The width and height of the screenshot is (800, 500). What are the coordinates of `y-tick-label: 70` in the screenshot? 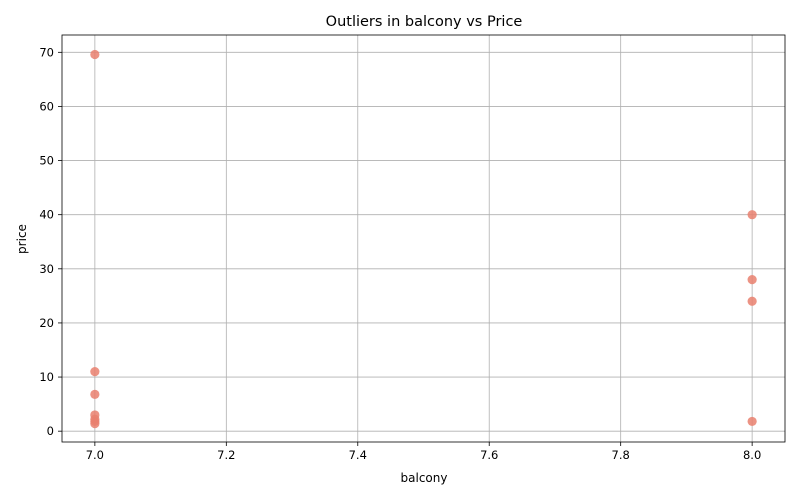 It's located at (46, 52).